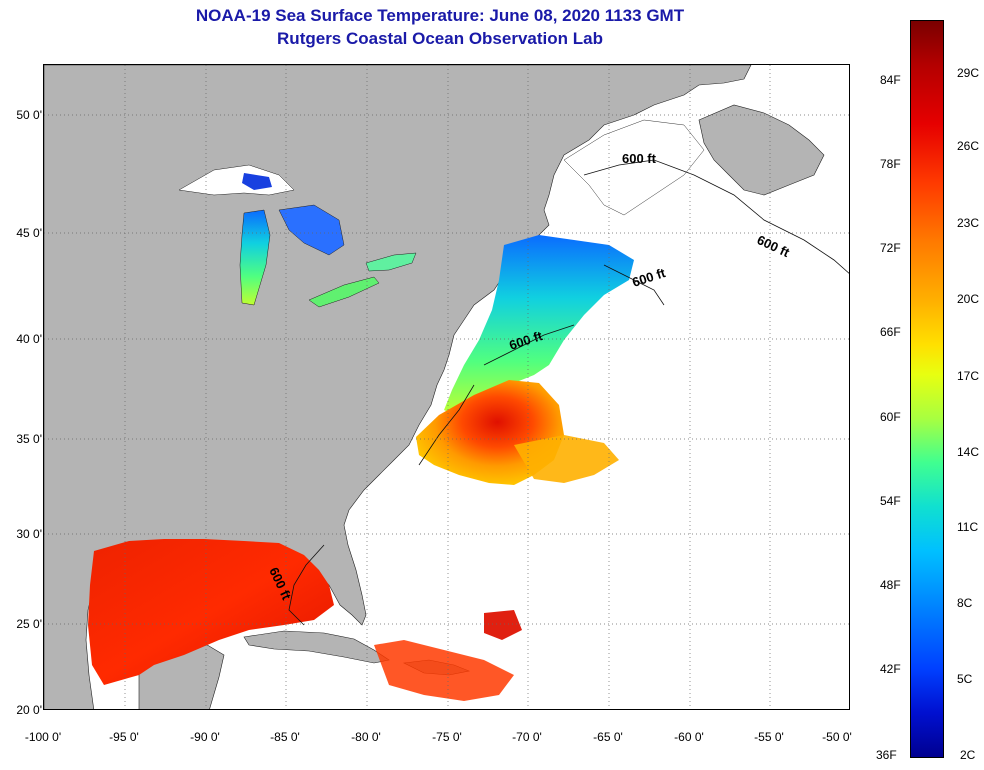 Image resolution: width=984 pixels, height=770 pixels. What do you see at coordinates (927, 389) in the screenshot?
I see `temperature-colorbar` at bounding box center [927, 389].